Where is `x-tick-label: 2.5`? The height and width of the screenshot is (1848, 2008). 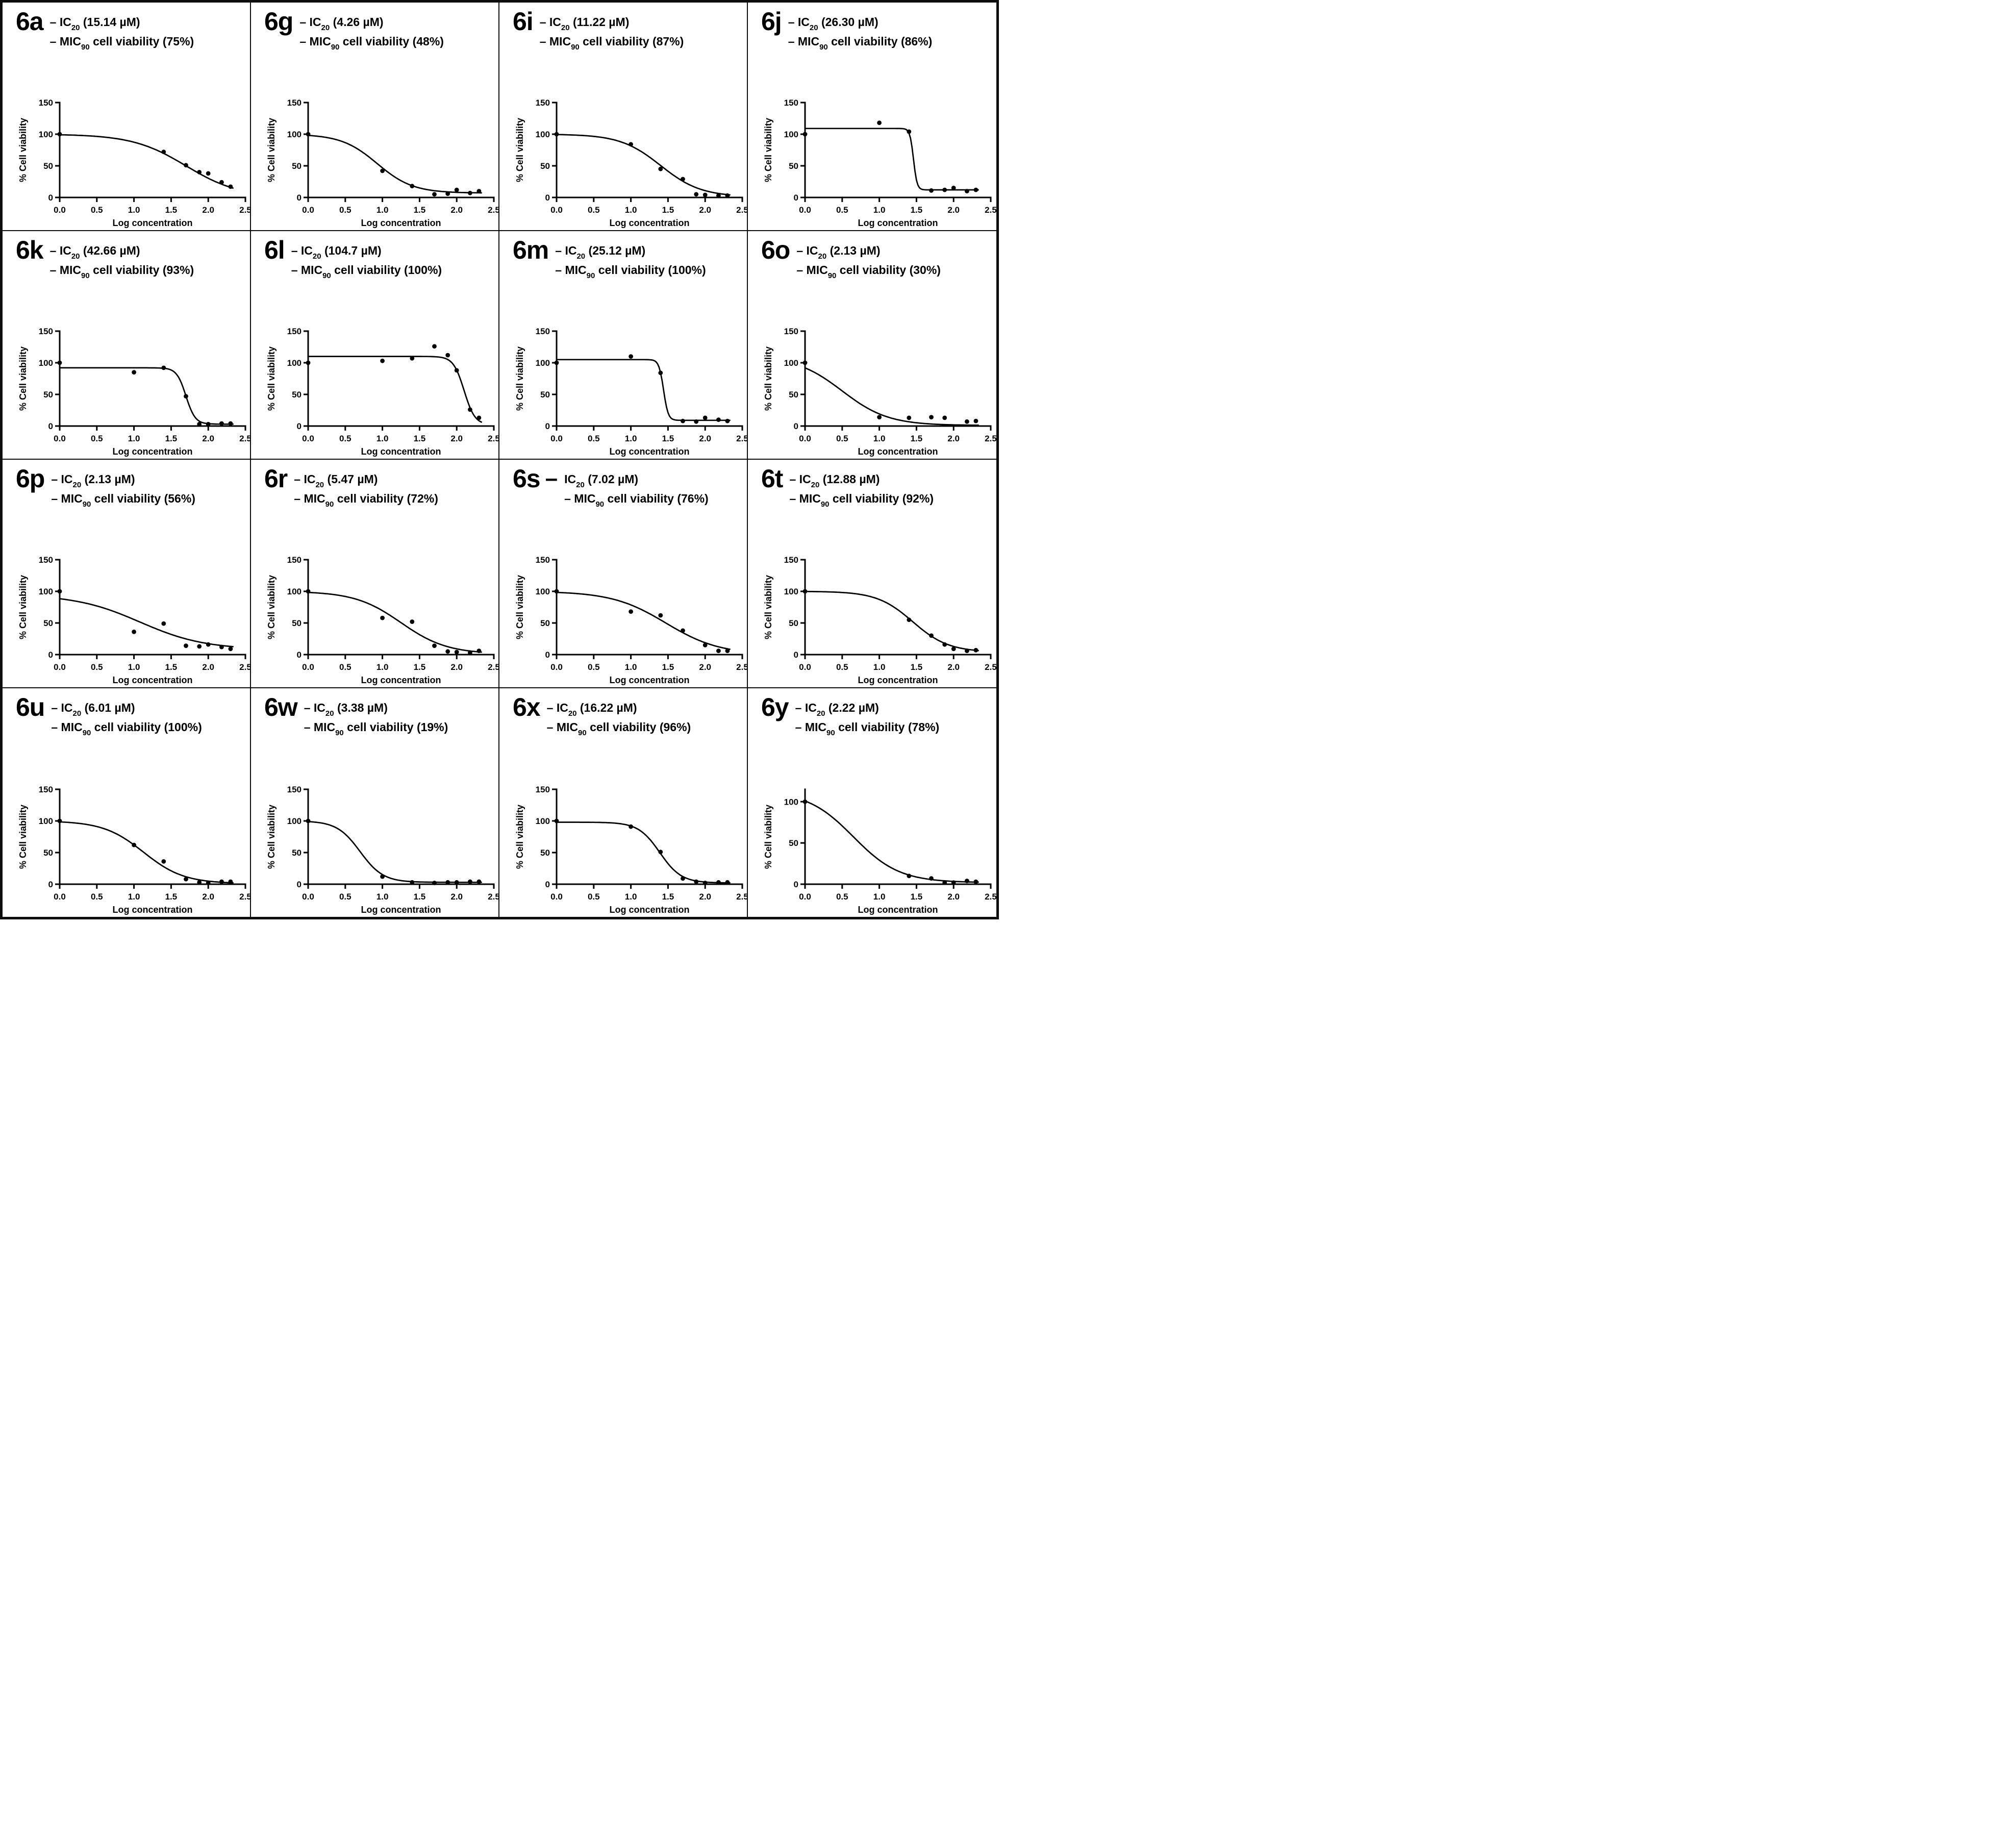
x-tick-label: 2.5 is located at coordinates (990, 439).